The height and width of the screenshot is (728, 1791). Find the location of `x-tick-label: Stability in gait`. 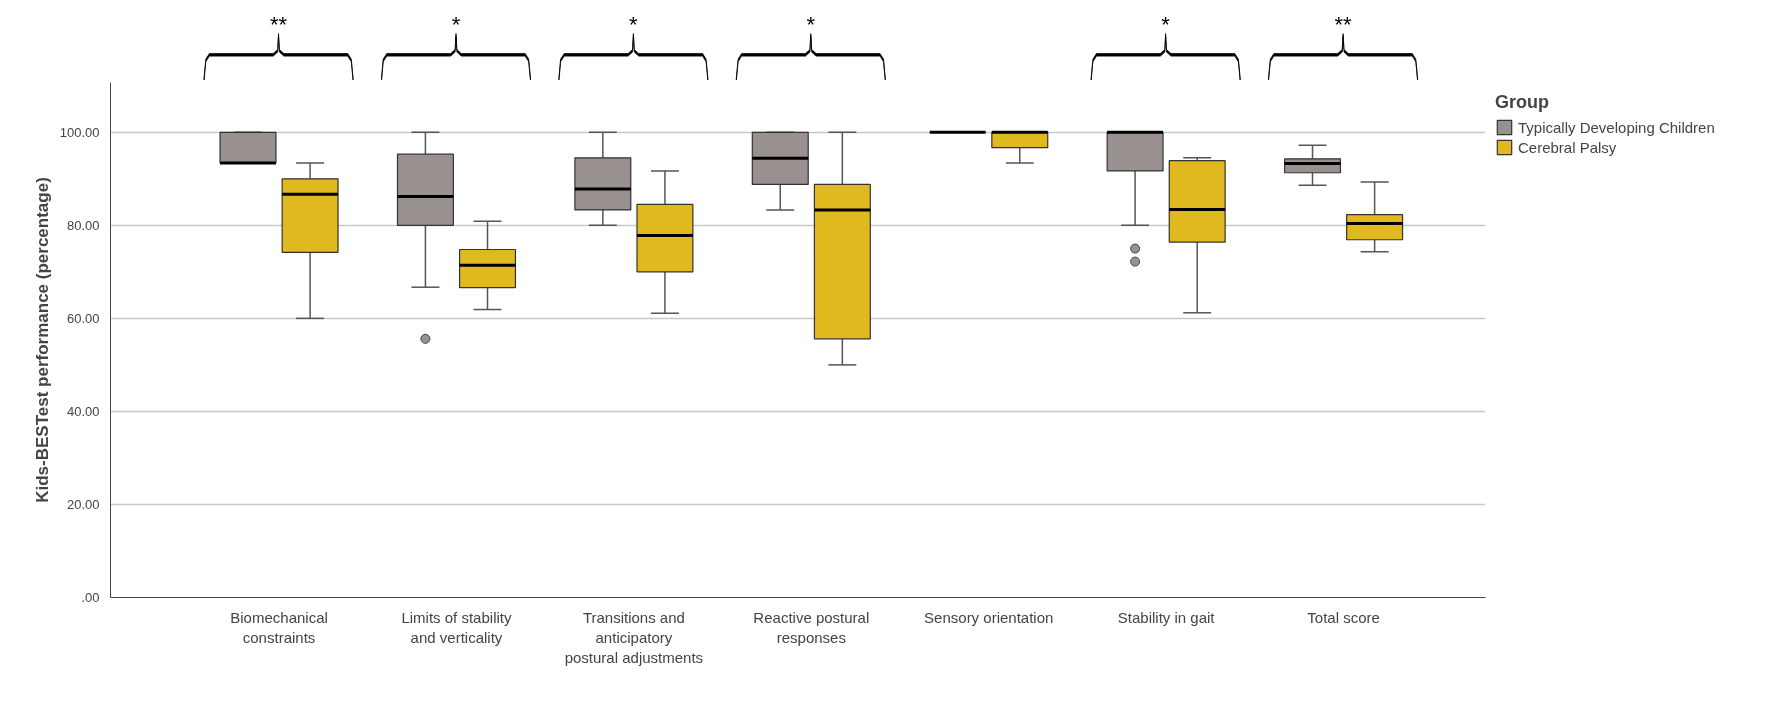

x-tick-label: Stability in gait is located at coordinates (1166, 617).